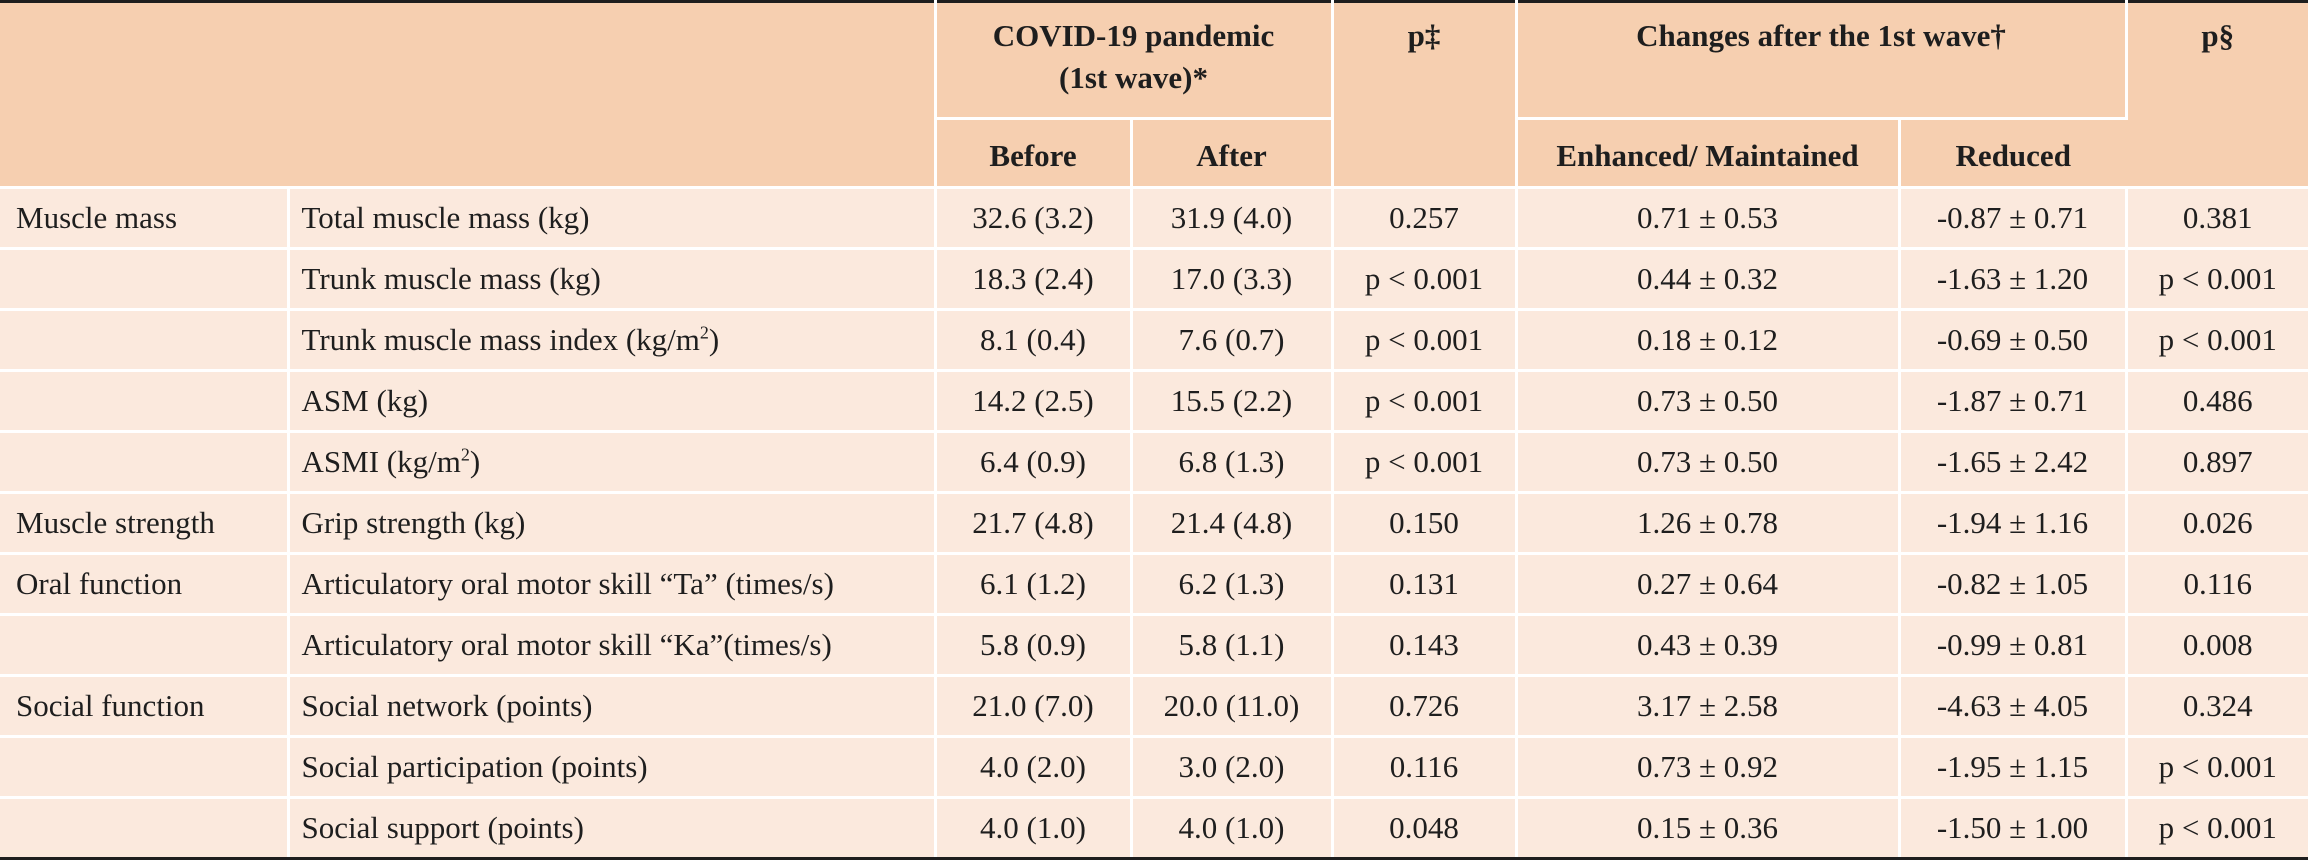 The width and height of the screenshot is (2308, 860). What do you see at coordinates (500, 339) in the screenshot?
I see `measure-text: Trunk muscle mass index (kg/m` at bounding box center [500, 339].